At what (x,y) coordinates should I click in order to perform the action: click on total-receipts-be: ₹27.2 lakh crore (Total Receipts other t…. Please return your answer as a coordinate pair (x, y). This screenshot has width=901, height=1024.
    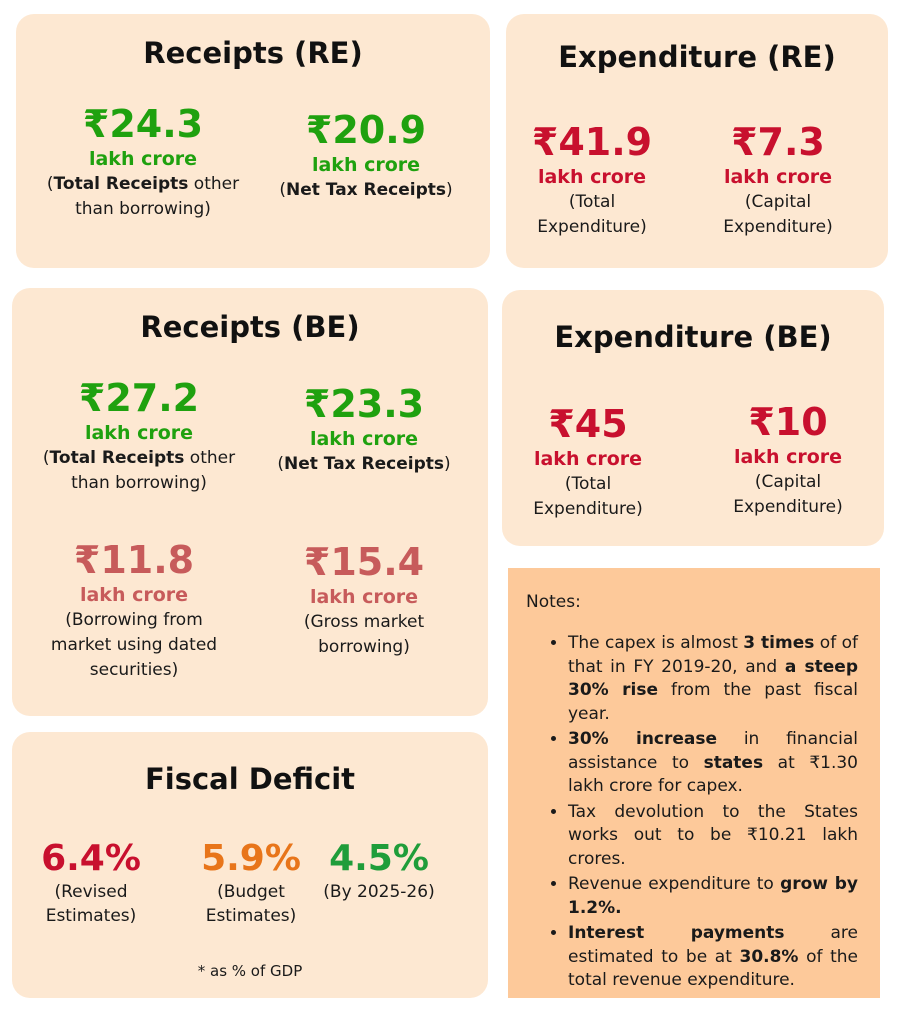
    Looking at the image, I should click on (139, 436).